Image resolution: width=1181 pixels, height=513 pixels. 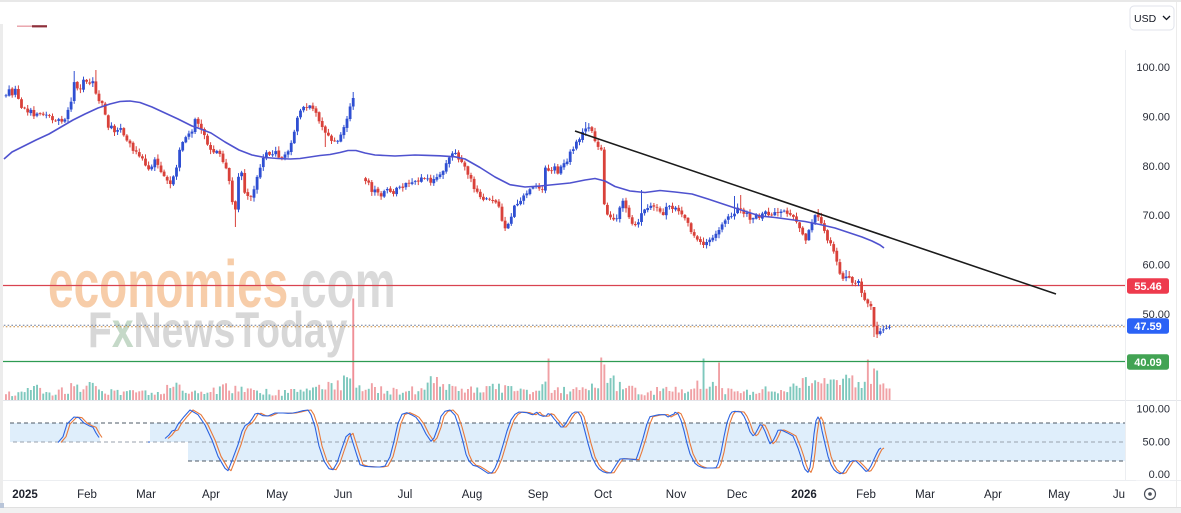 I want to click on svg-text: 47.59, so click(x=1148, y=327).